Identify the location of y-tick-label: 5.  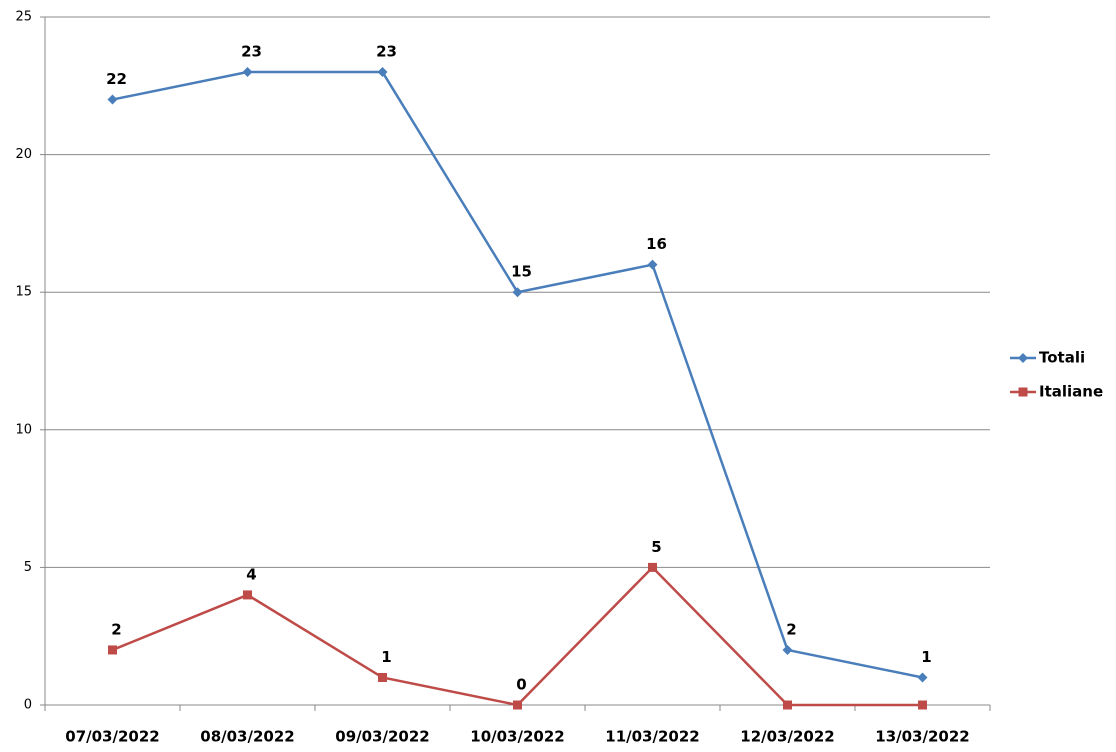
(28, 567).